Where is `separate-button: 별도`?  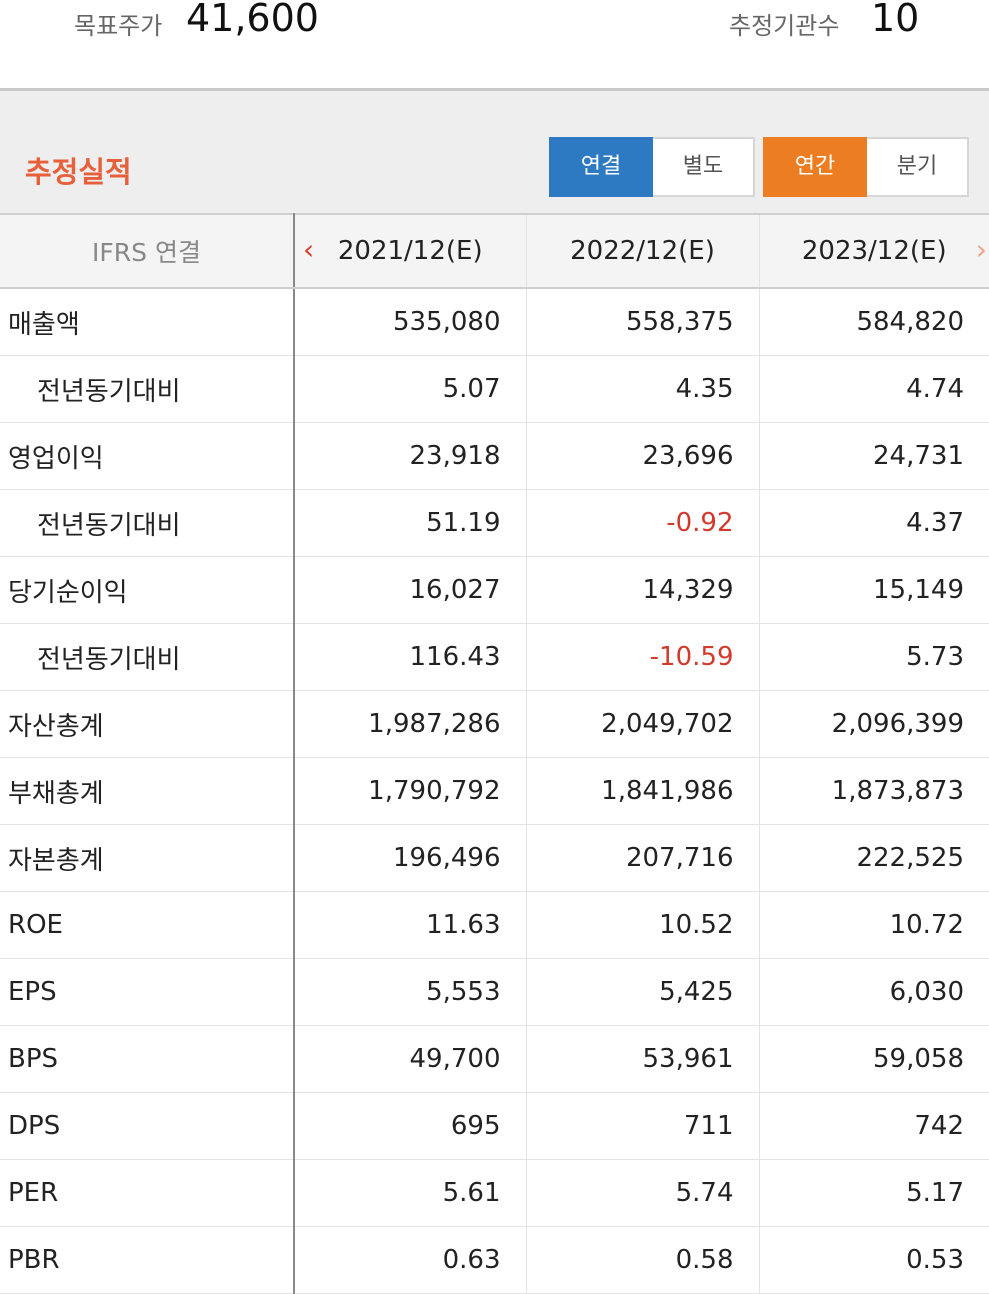
separate-button: 별도 is located at coordinates (704, 167).